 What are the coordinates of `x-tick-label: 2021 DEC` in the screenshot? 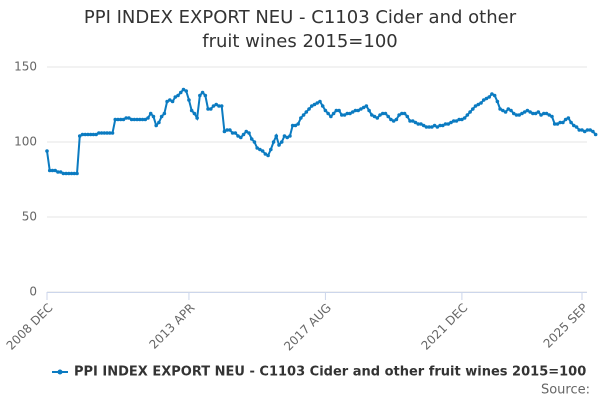 It's located at (444, 327).